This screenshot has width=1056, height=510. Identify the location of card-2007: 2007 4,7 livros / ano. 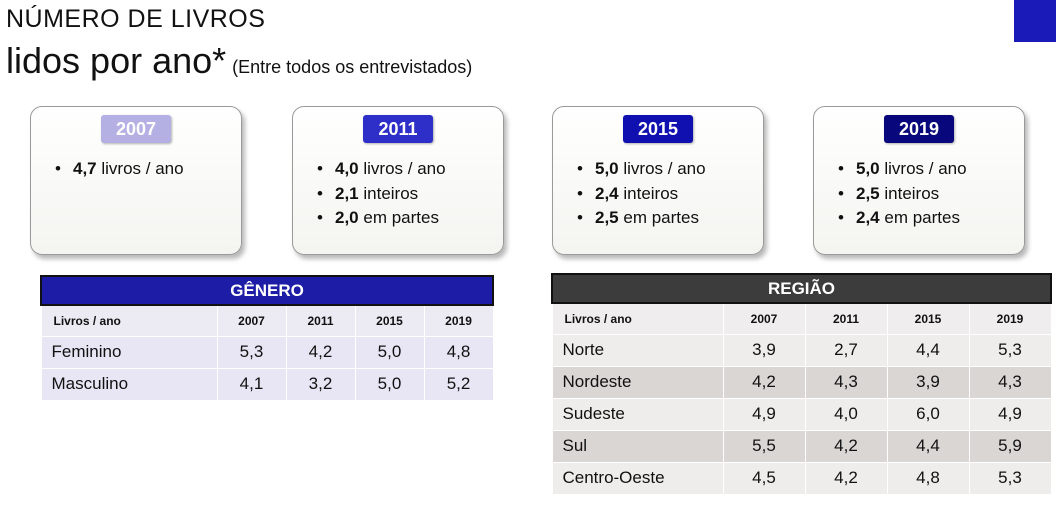
(136, 180).